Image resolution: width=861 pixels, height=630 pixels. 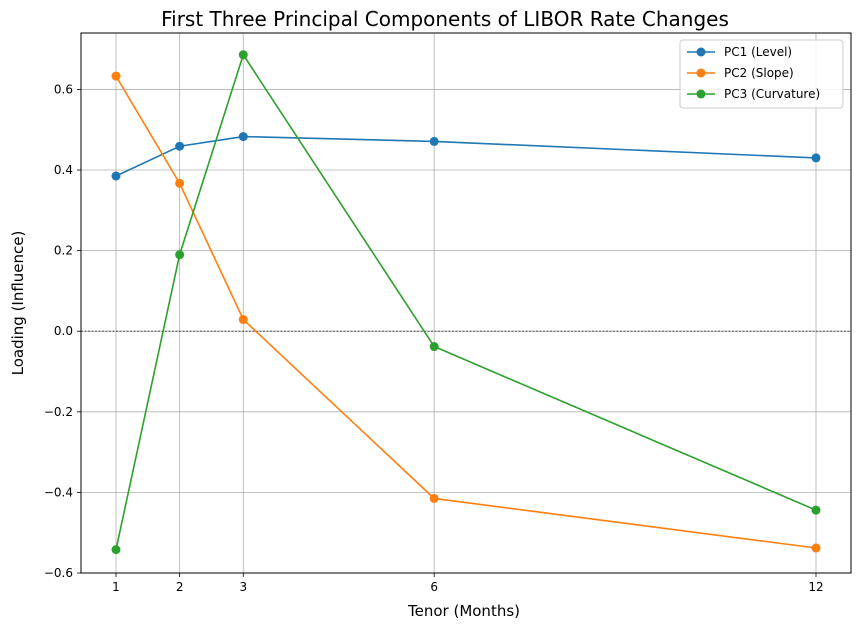 I want to click on legend-item: PC3 (Curvature), so click(x=753, y=94).